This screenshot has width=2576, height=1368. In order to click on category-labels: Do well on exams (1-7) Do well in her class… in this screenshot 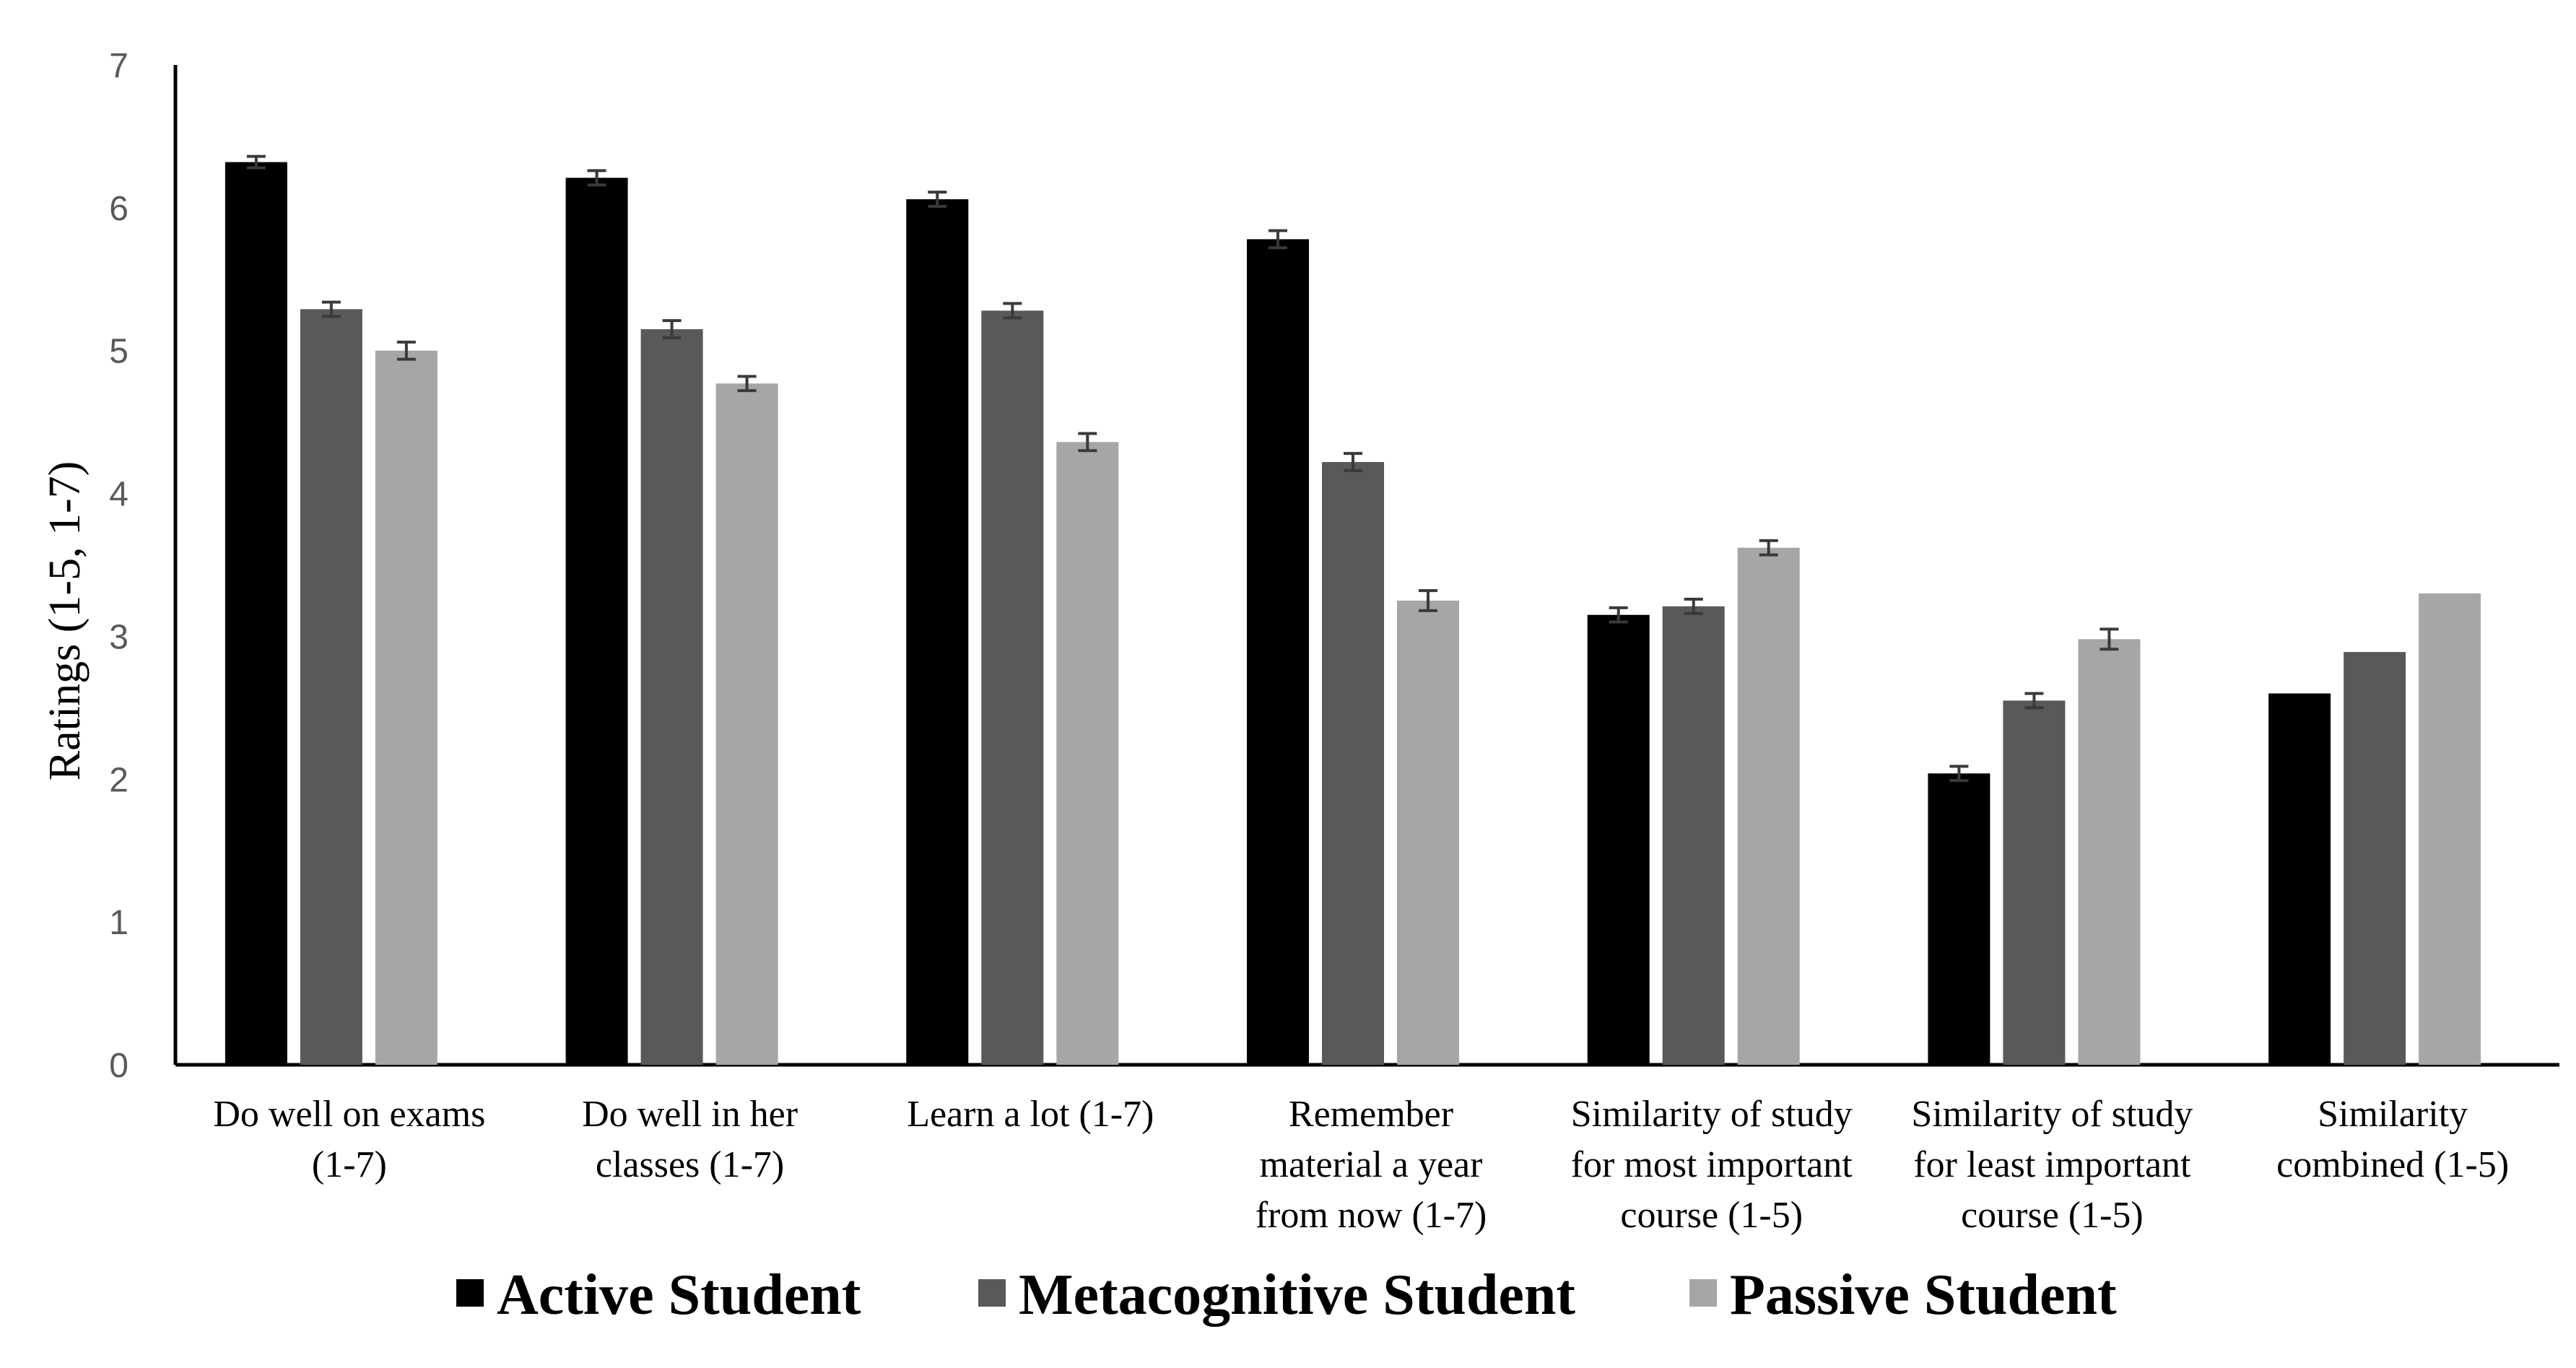, I will do `click(1361, 1165)`.